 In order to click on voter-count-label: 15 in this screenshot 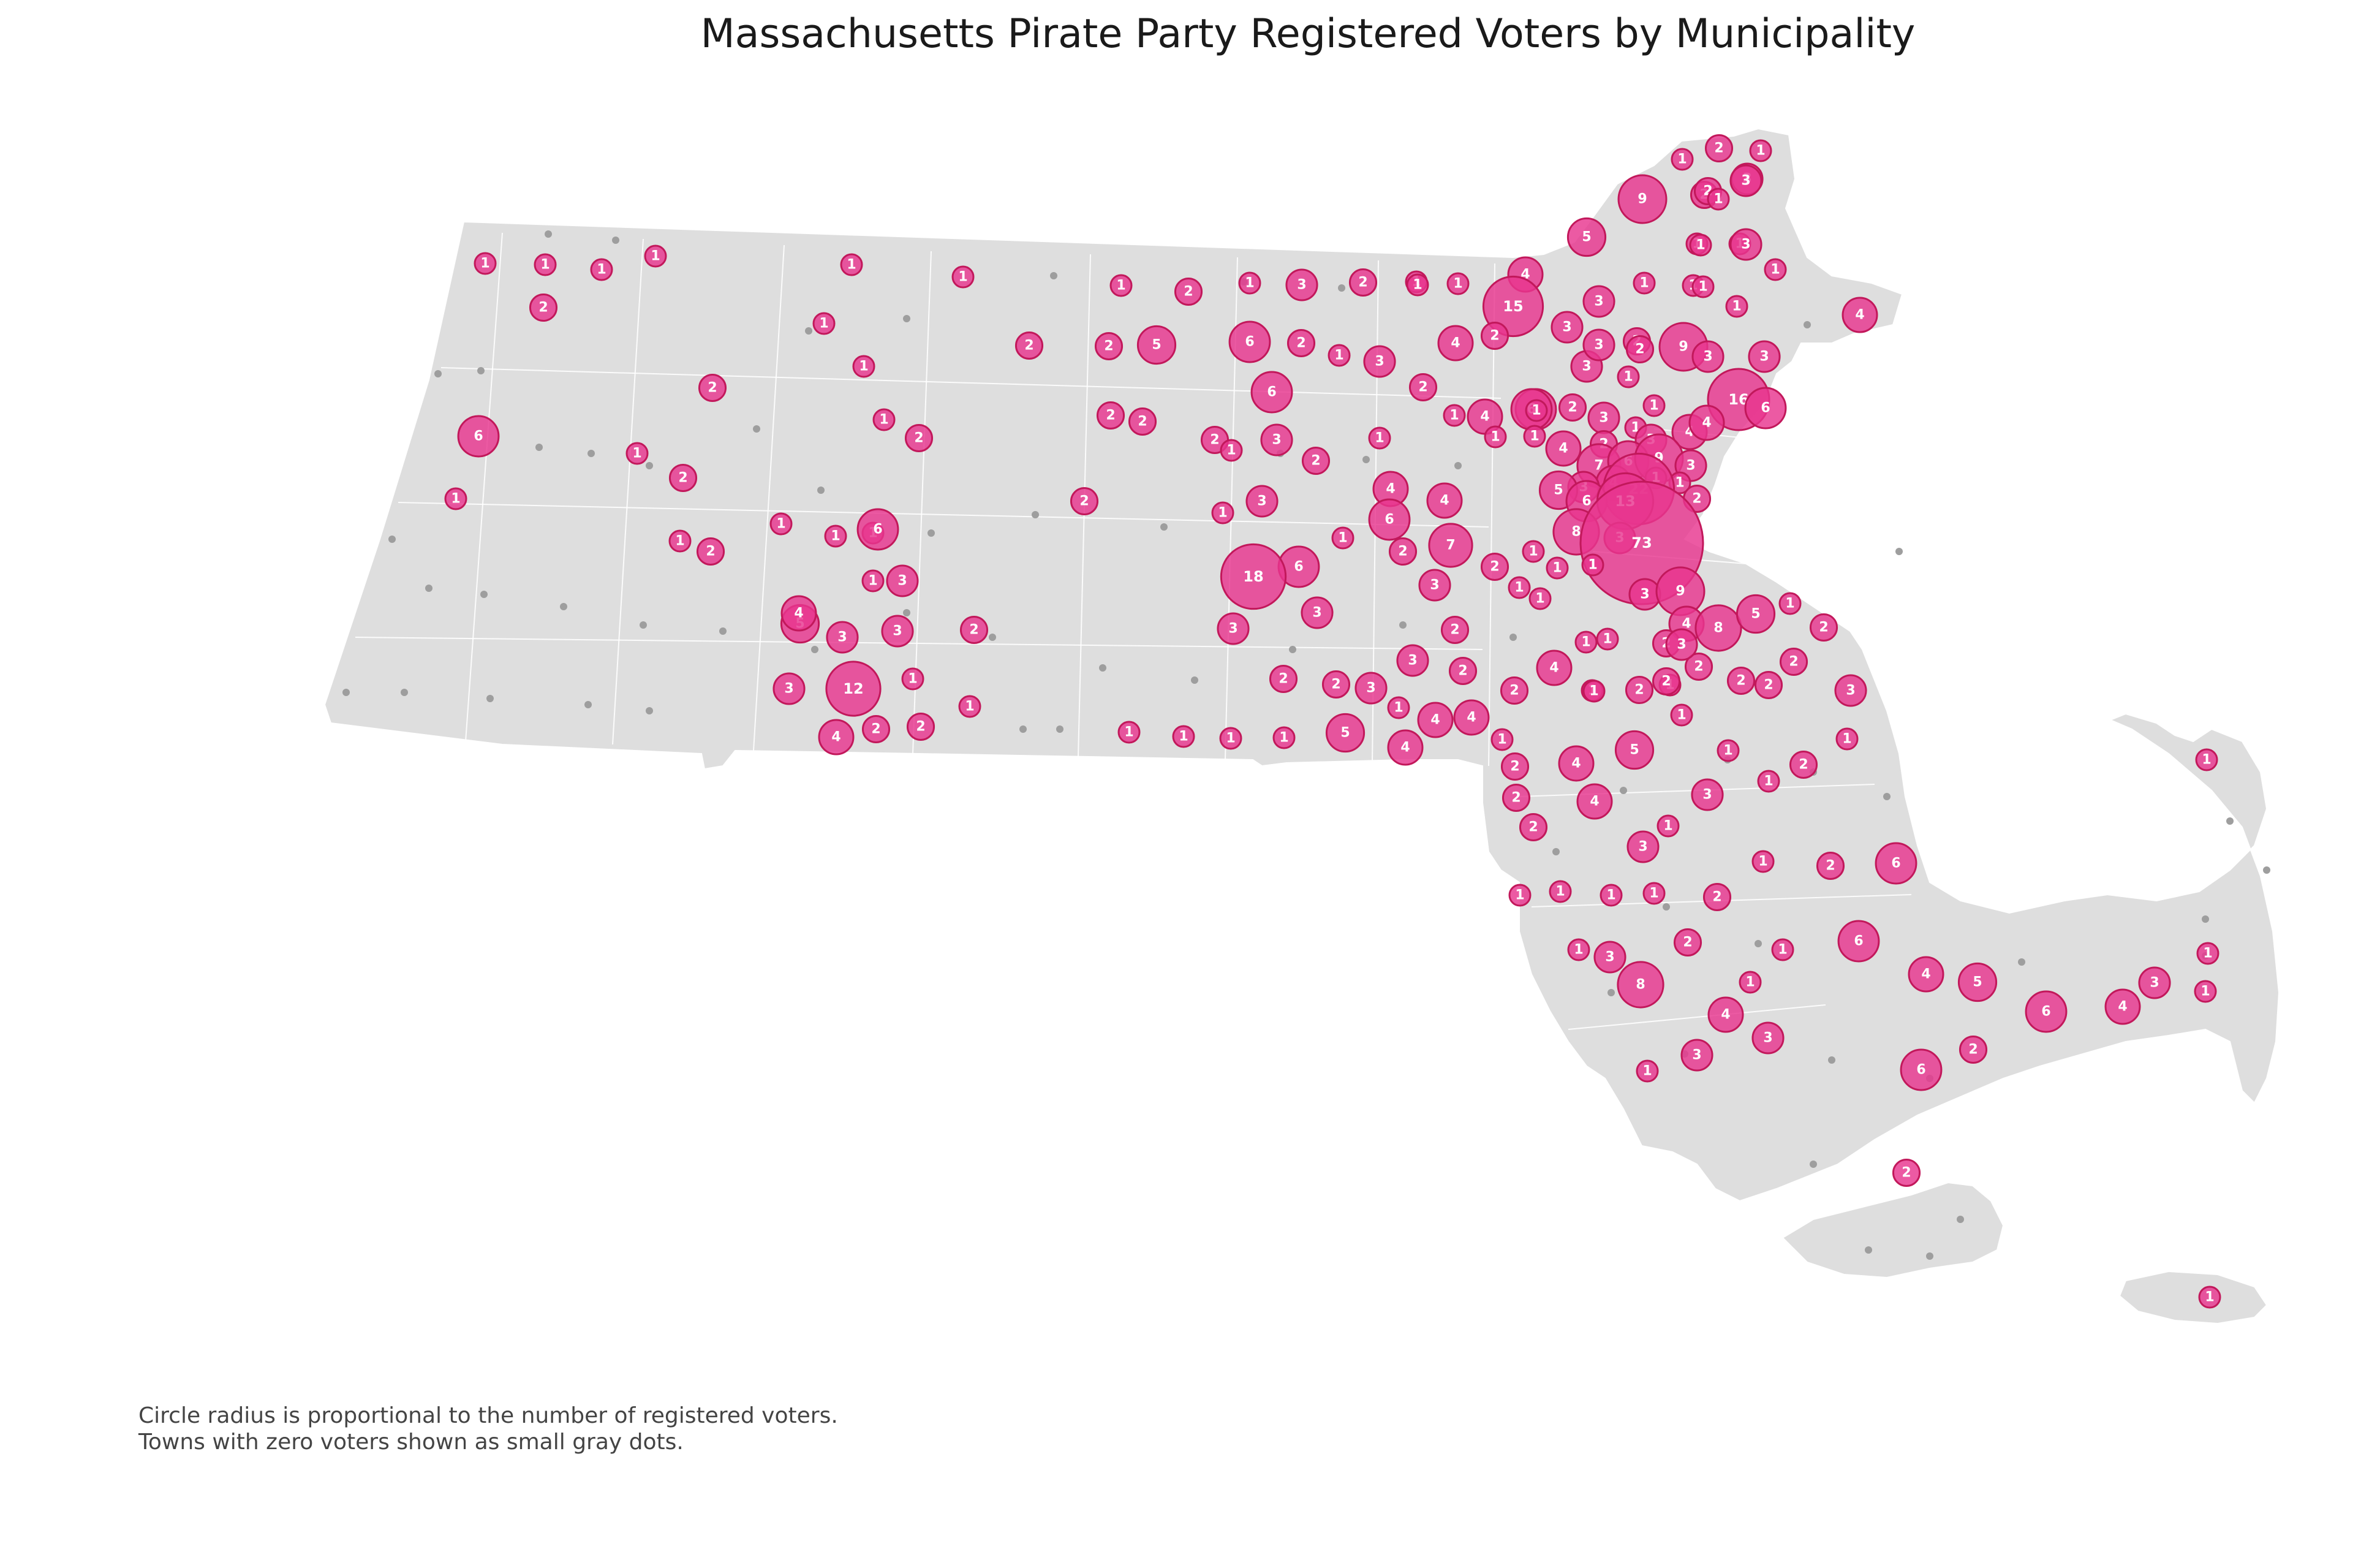, I will do `click(1513, 306)`.